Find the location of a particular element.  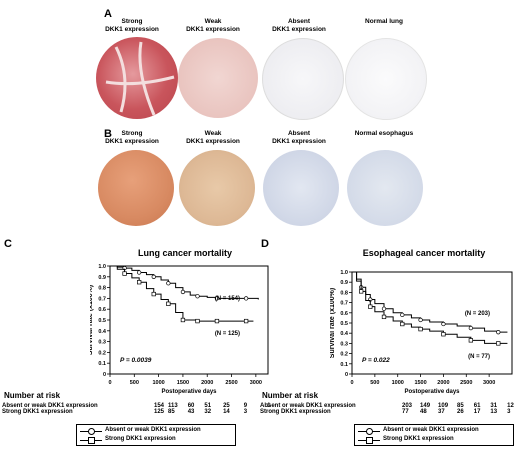

risk-cell: 60 is located at coordinates (191, 406).